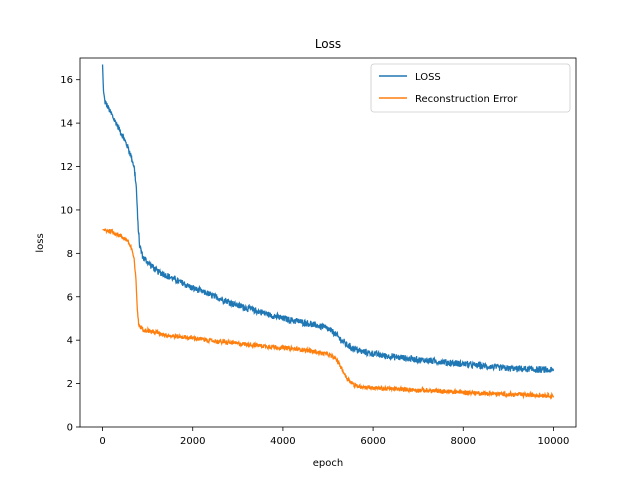  I want to click on y-tick-label: 12, so click(66, 167).